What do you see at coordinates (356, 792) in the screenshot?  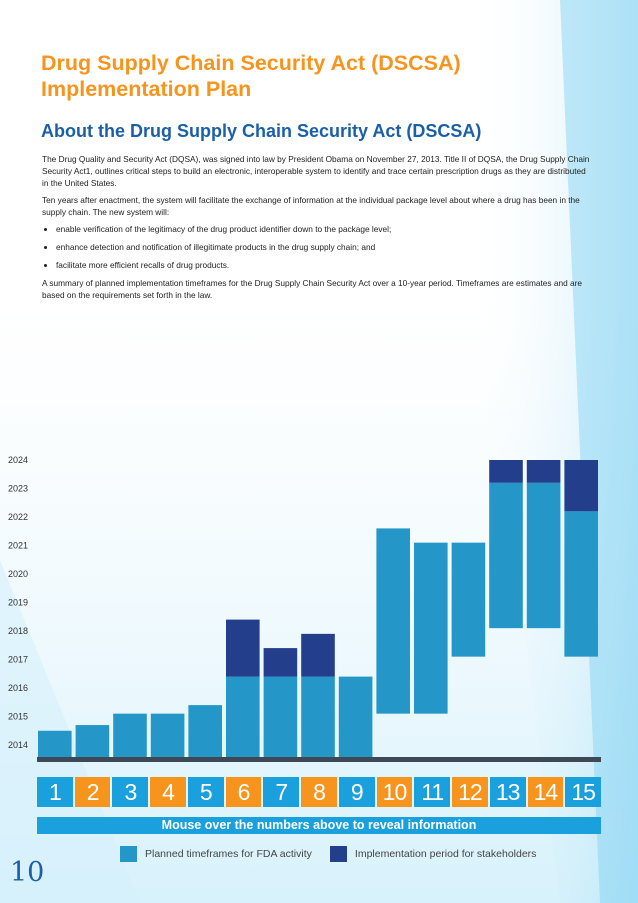 I see `number-button-9: 9` at bounding box center [356, 792].